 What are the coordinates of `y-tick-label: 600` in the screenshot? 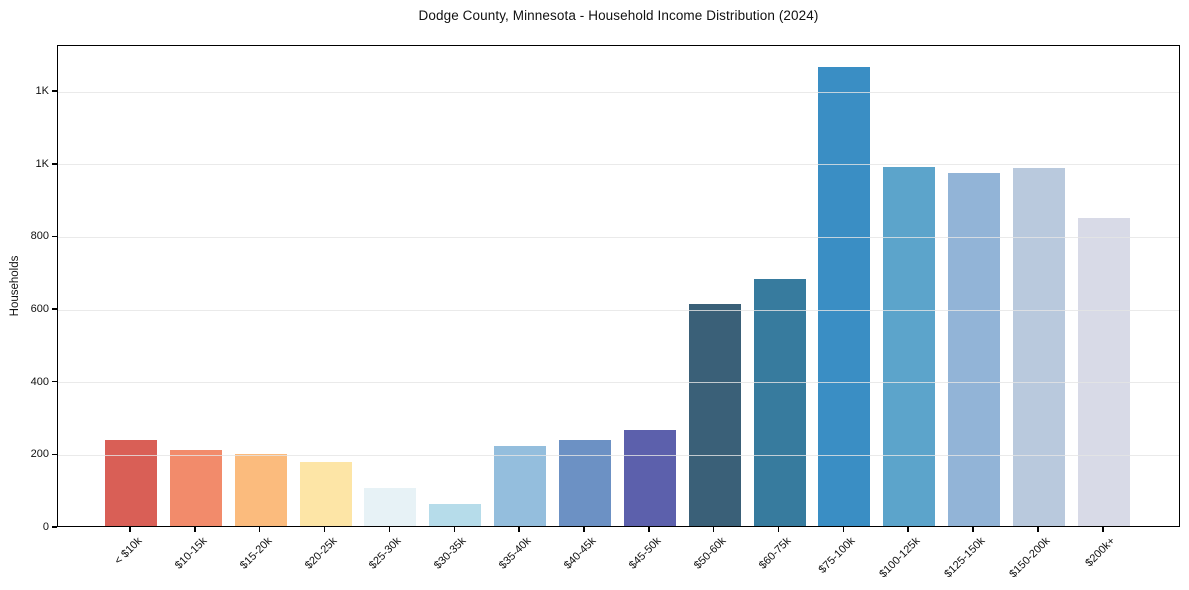 It's located at (39, 309).